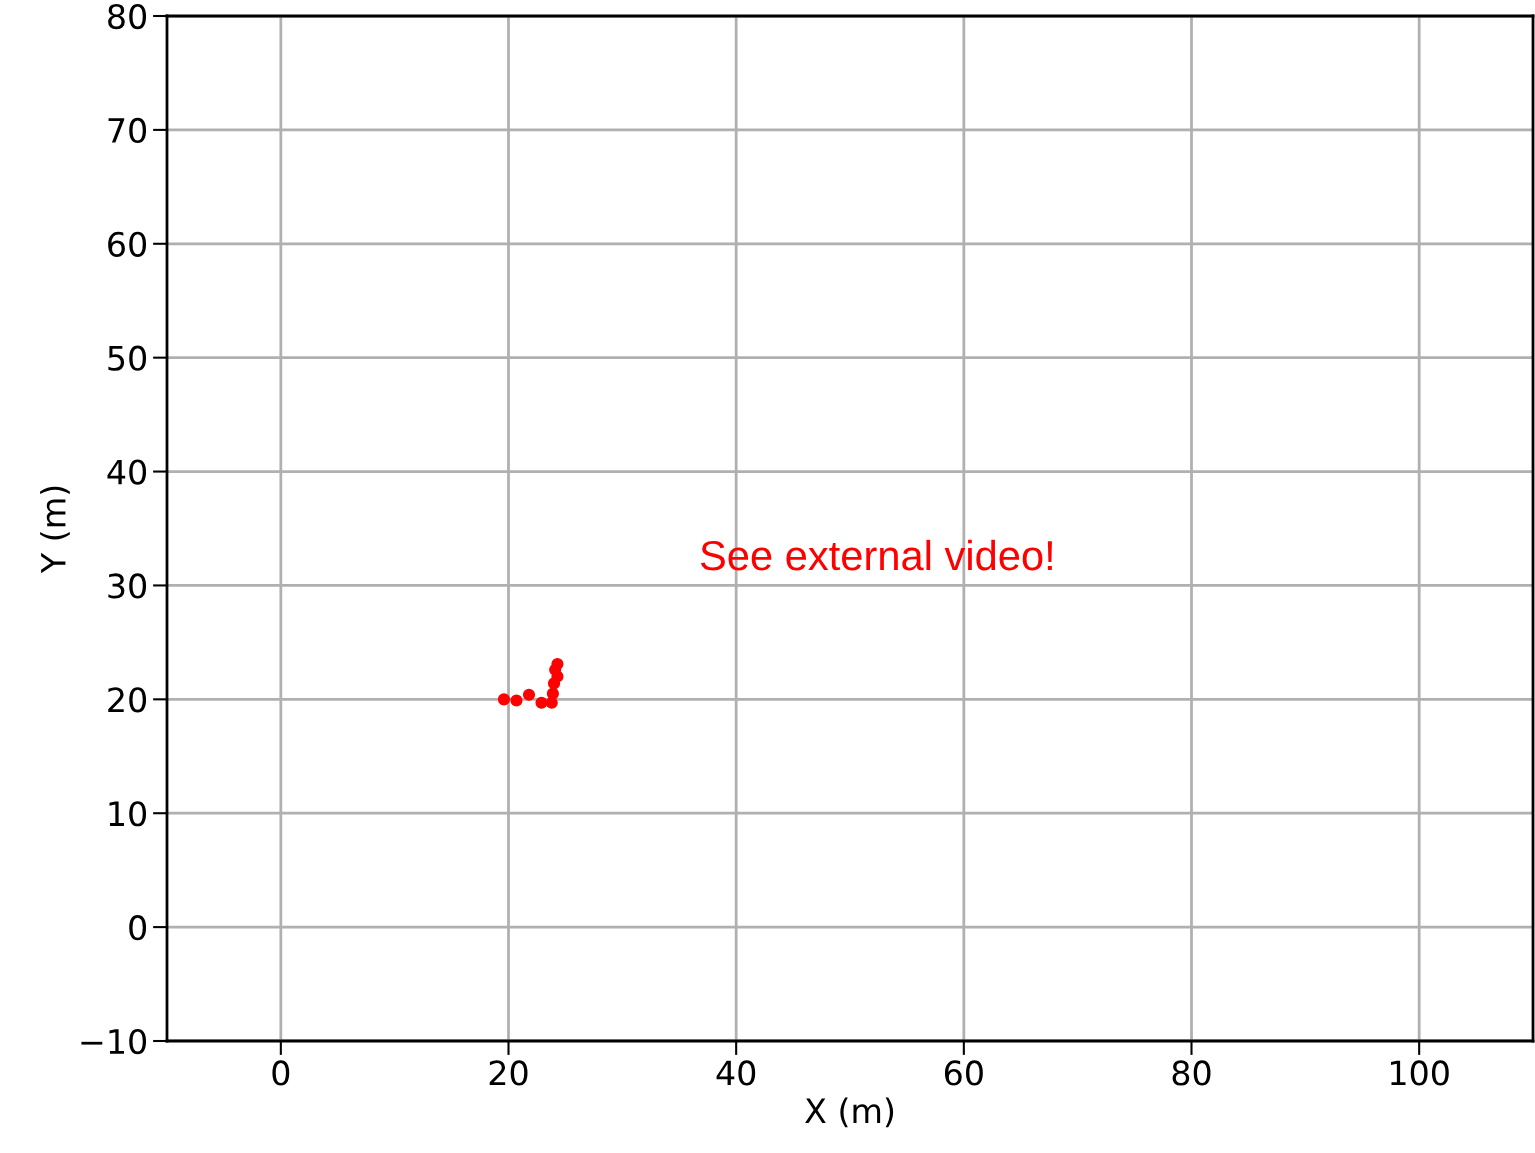 This screenshot has width=1535, height=1153. I want to click on y-tick-label: 40, so click(127, 472).